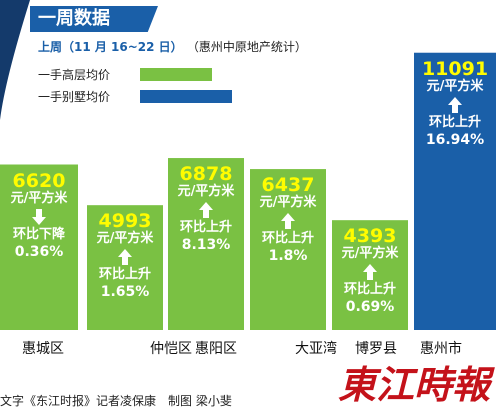  I want to click on value-label: 6620, so click(39, 180).